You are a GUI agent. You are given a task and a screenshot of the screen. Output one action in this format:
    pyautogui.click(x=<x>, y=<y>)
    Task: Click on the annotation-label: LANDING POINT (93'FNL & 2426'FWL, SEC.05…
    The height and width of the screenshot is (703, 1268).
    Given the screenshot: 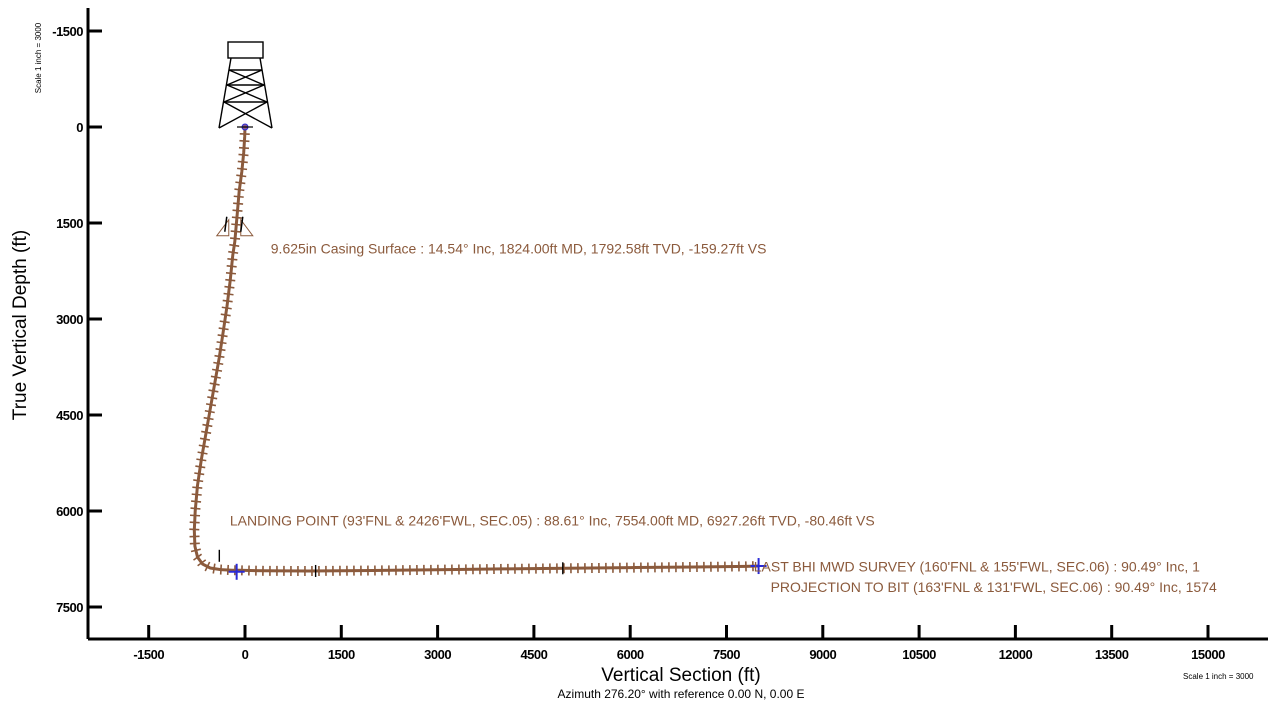 What is the action you would take?
    pyautogui.click(x=552, y=520)
    